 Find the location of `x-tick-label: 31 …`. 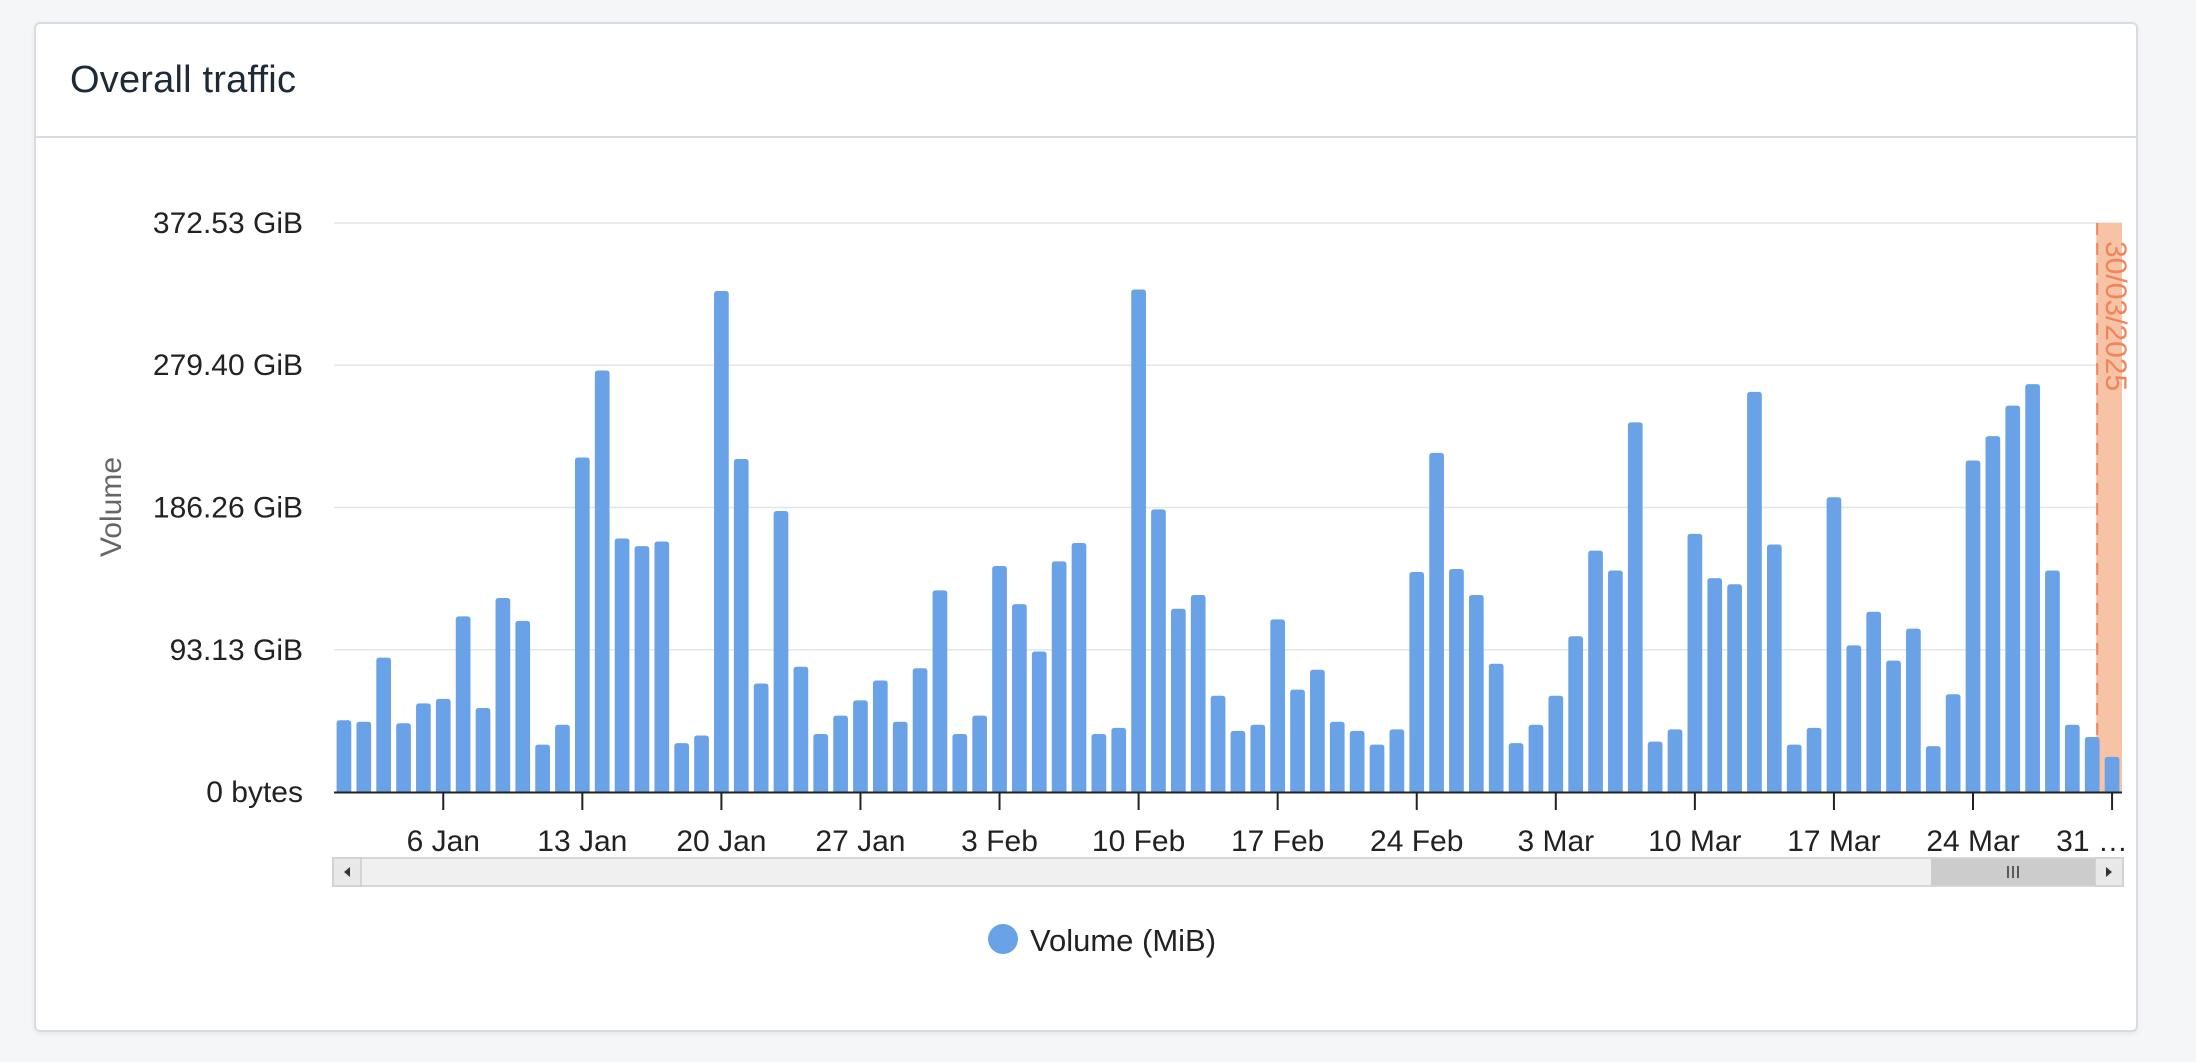

x-tick-label: 31 … is located at coordinates (2092, 841).